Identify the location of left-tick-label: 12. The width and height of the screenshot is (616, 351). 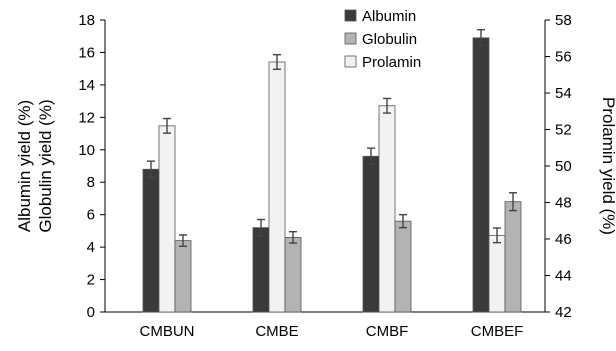
(86, 117).